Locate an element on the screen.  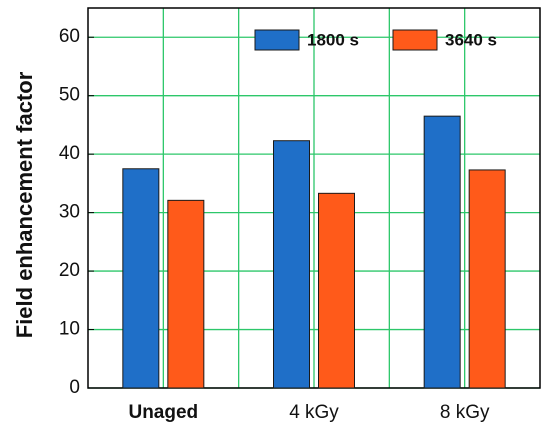
legend-label: 1800 s is located at coordinates (333, 39).